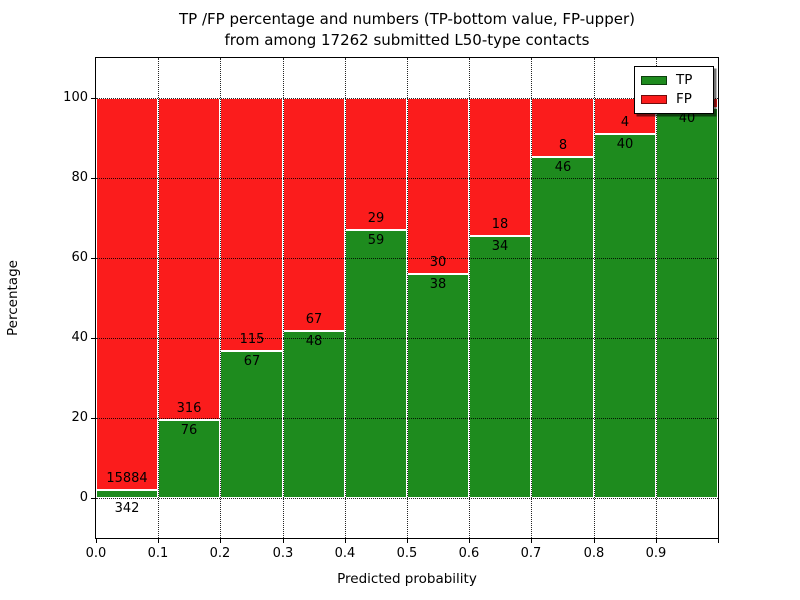  I want to click on y-tick-label: 80, so click(79, 177).